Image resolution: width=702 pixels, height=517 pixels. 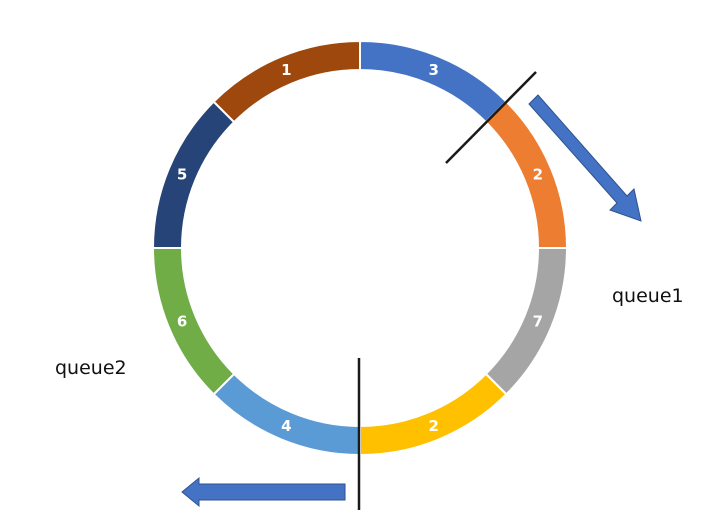 What do you see at coordinates (433, 70) in the screenshot?
I see `ring-segment-label-1: 3` at bounding box center [433, 70].